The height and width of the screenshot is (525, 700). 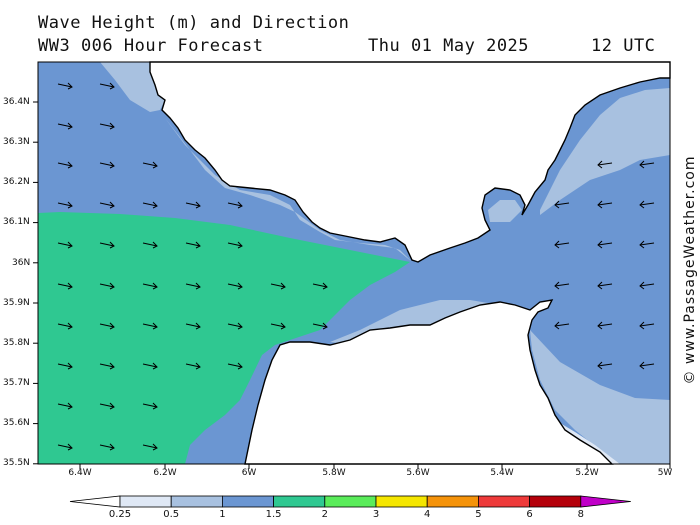 I want to click on colorbar-label: 8, so click(x=580, y=514).